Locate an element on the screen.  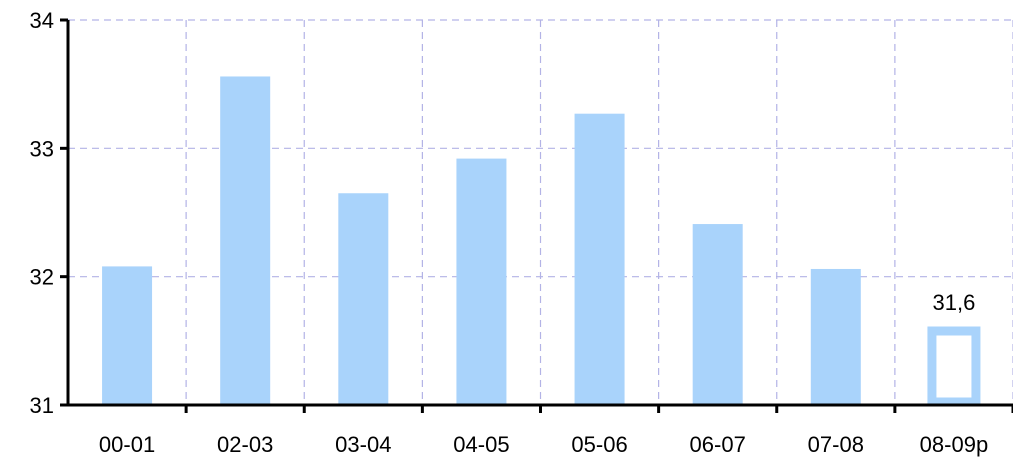
y-axis-ticks: 31 32 33 34 is located at coordinates (49, 213).